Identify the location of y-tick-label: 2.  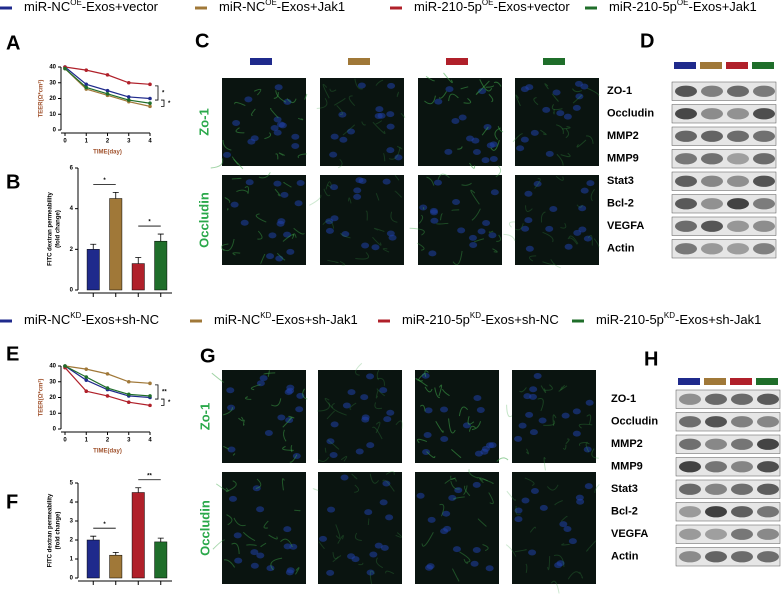
(72, 250).